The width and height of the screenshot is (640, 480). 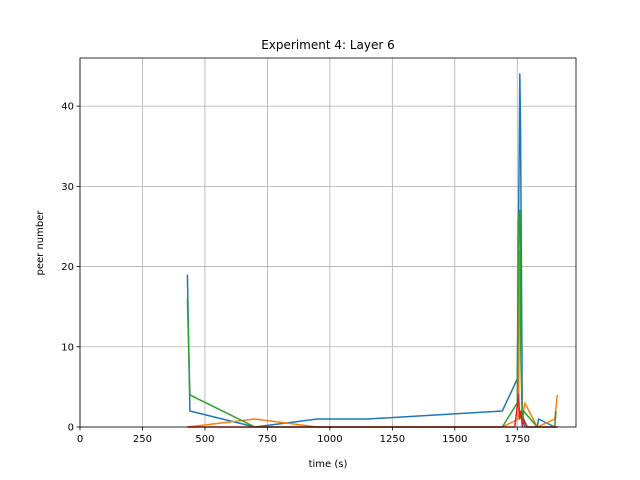 I want to click on x-tick-label: 500, so click(x=204, y=439).